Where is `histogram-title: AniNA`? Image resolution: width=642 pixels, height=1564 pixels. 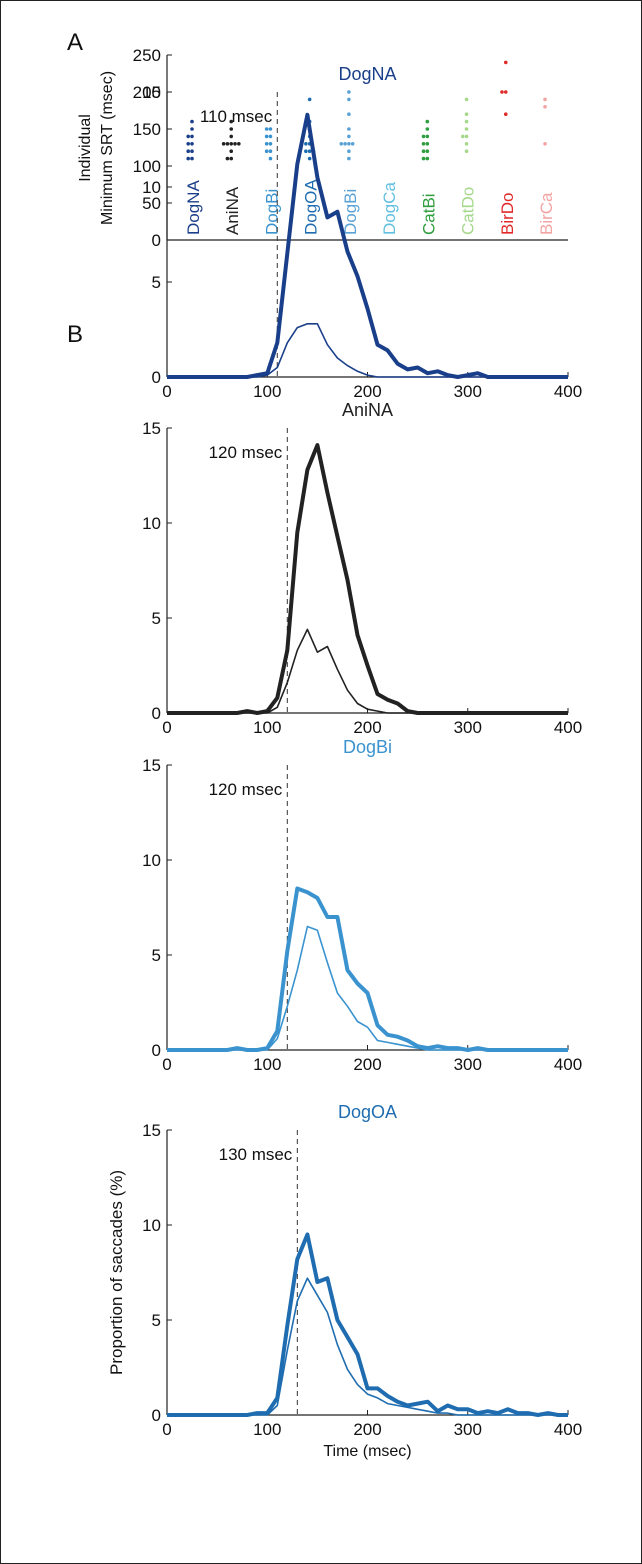
histogram-title: AniNA is located at coordinates (367, 410).